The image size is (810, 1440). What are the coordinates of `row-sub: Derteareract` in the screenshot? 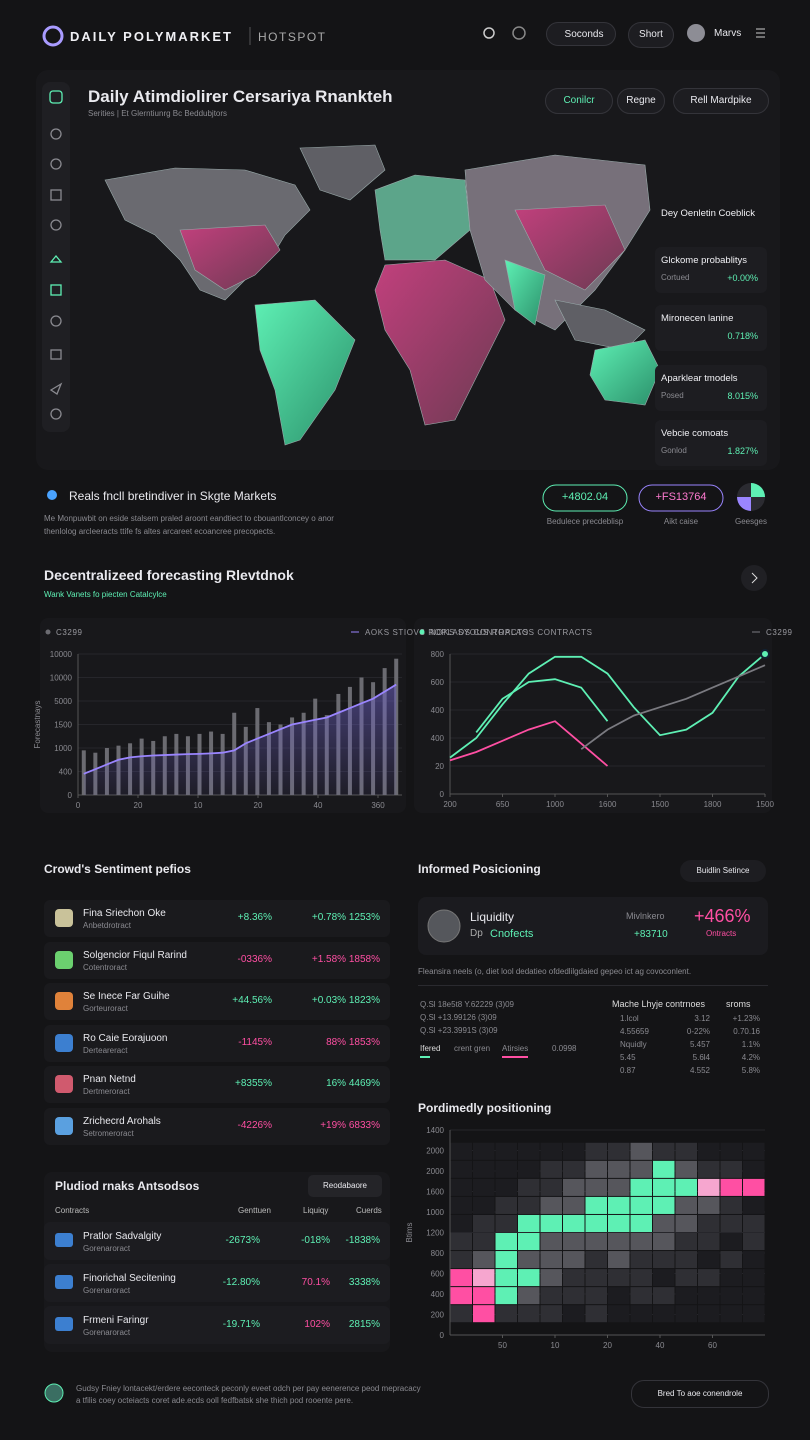 It's located at (105, 1050).